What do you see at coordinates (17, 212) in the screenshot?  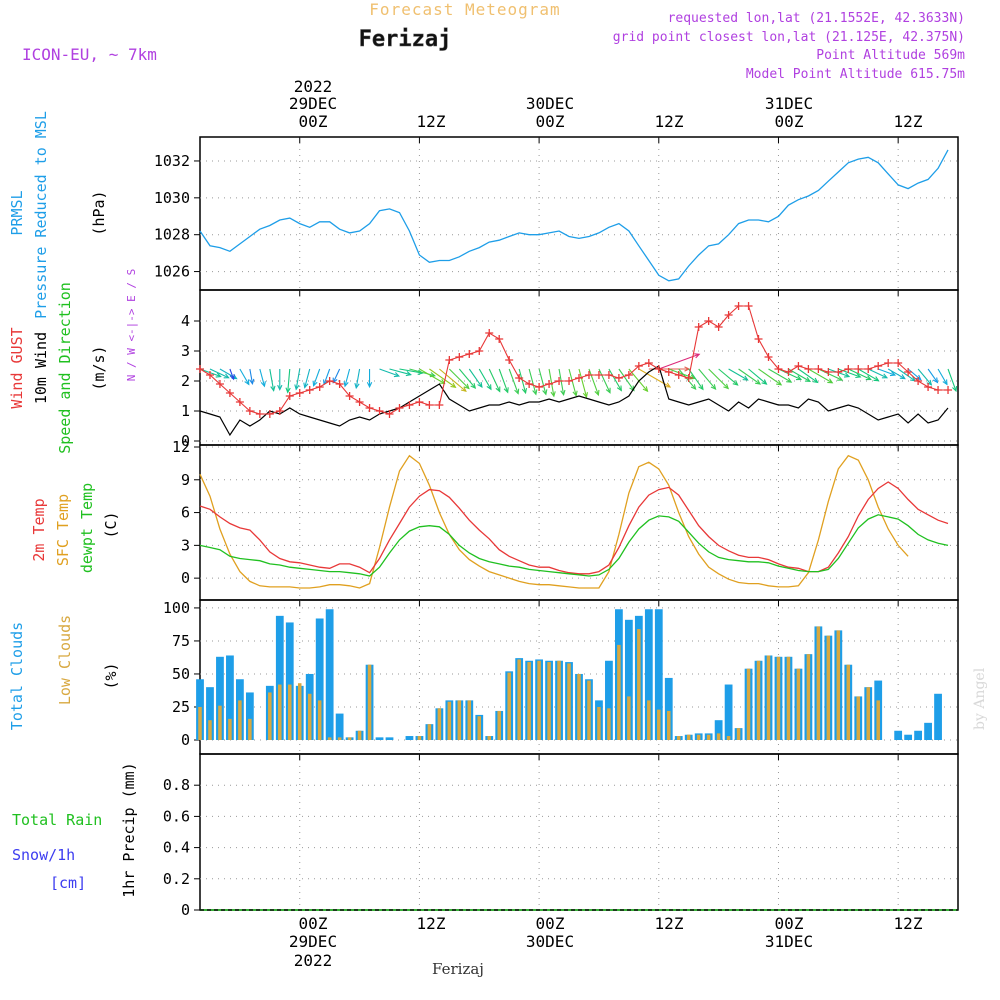 I see `pressure-label-1: PRMSL` at bounding box center [17, 212].